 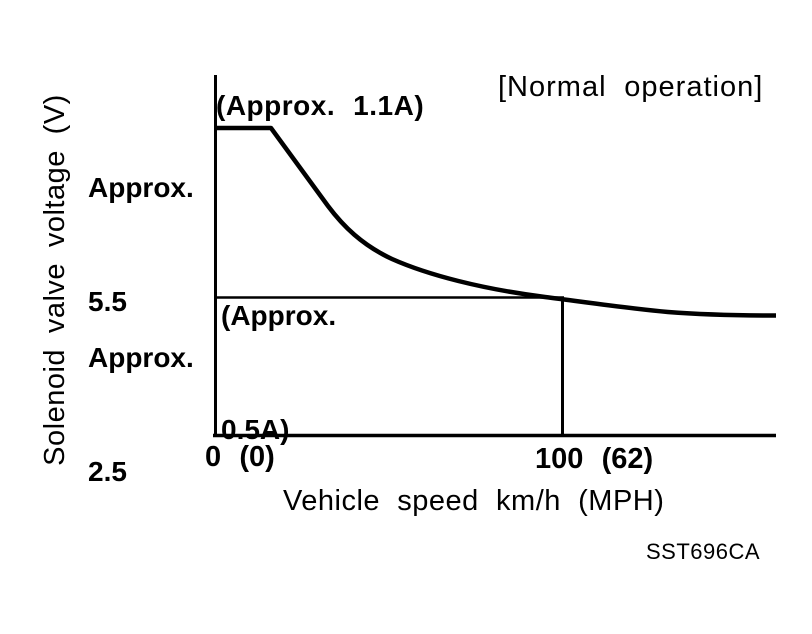 I want to click on low-current-annotation-line2: 0.5A), so click(x=255, y=429).